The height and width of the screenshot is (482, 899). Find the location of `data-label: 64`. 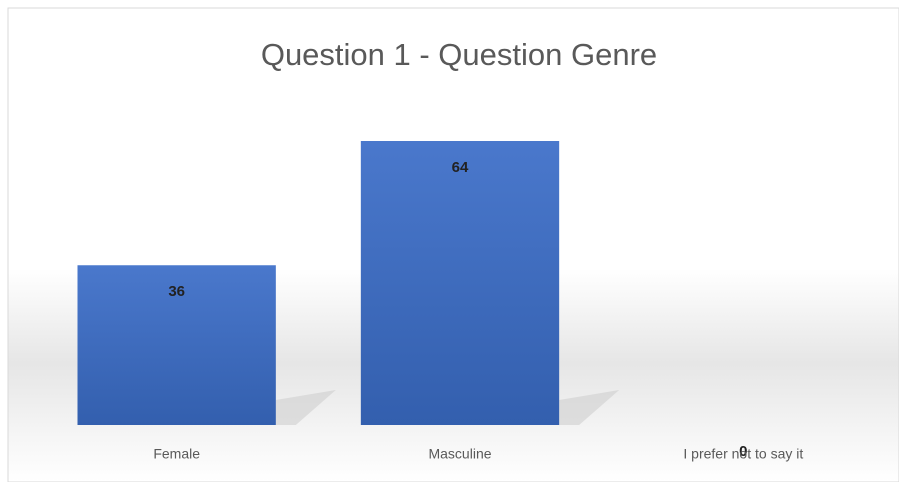

data-label: 64 is located at coordinates (460, 167).